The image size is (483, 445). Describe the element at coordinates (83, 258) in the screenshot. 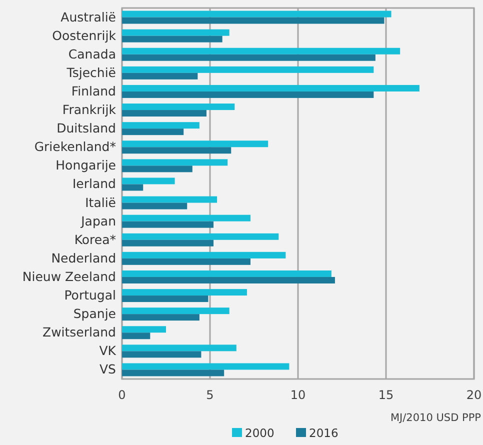

I see `y-tick-label: Nederland` at that location.